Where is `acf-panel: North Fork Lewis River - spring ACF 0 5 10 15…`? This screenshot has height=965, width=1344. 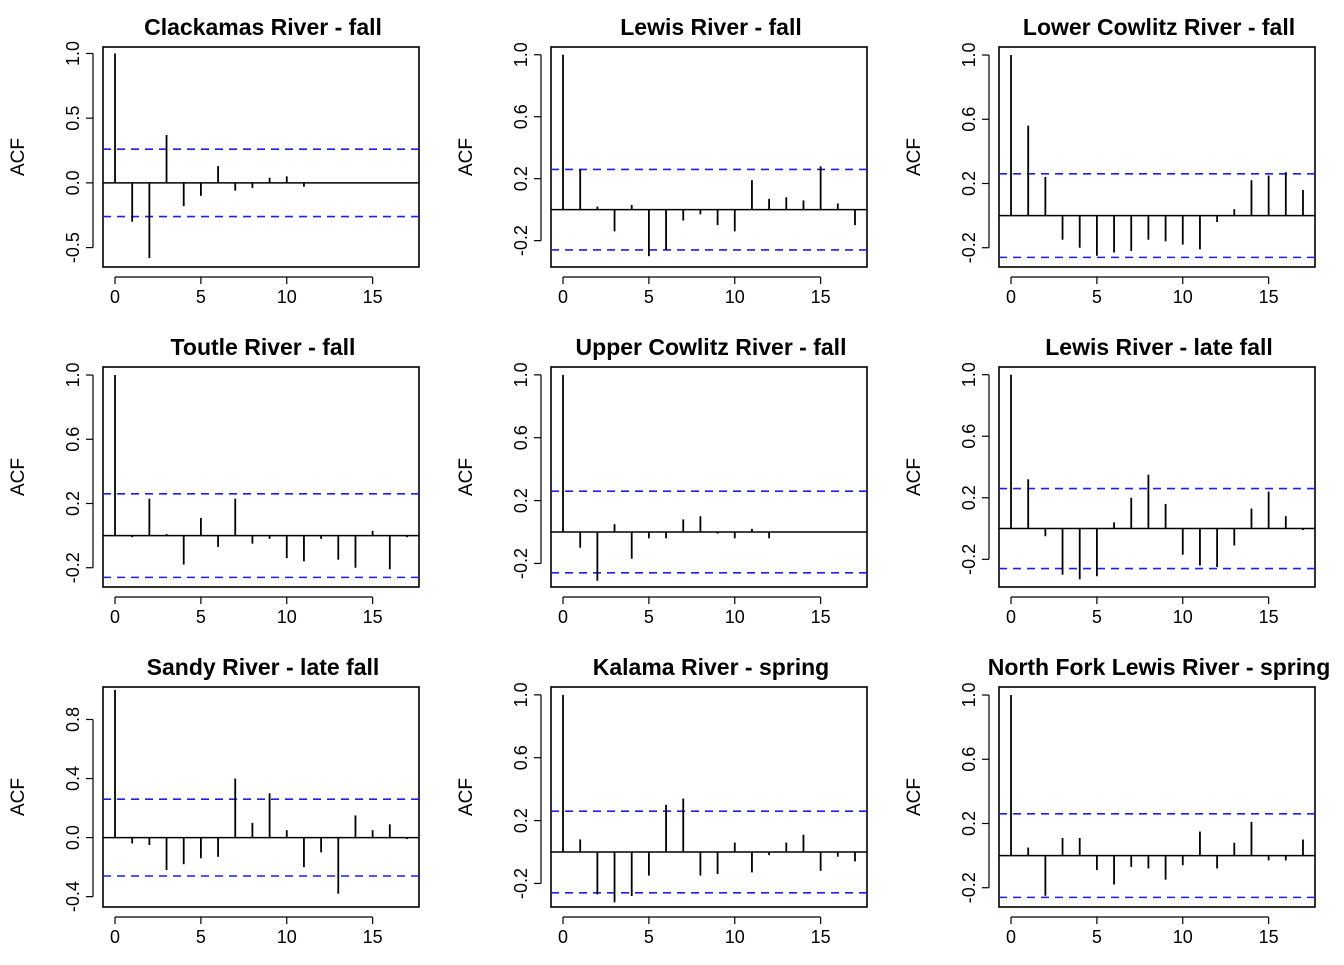 acf-panel: North Fork Lewis River - spring ACF 0 5 10 15… is located at coordinates (1117, 800).